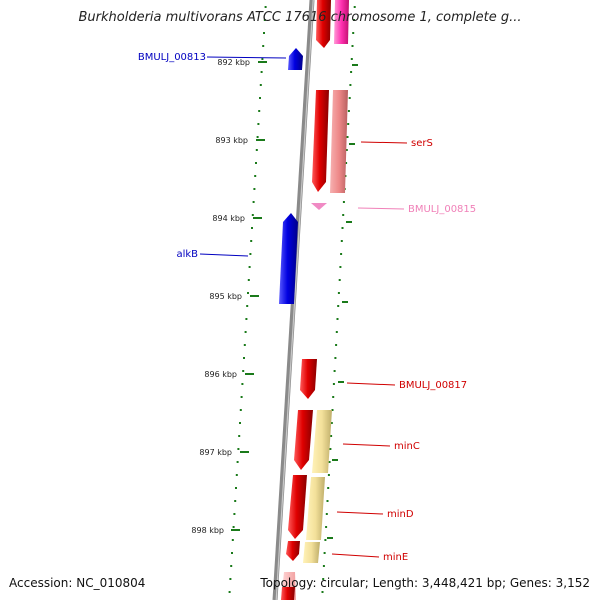 This screenshot has height=600, width=600. What do you see at coordinates (320, 141) in the screenshot?
I see `cds-forward-serS` at bounding box center [320, 141].